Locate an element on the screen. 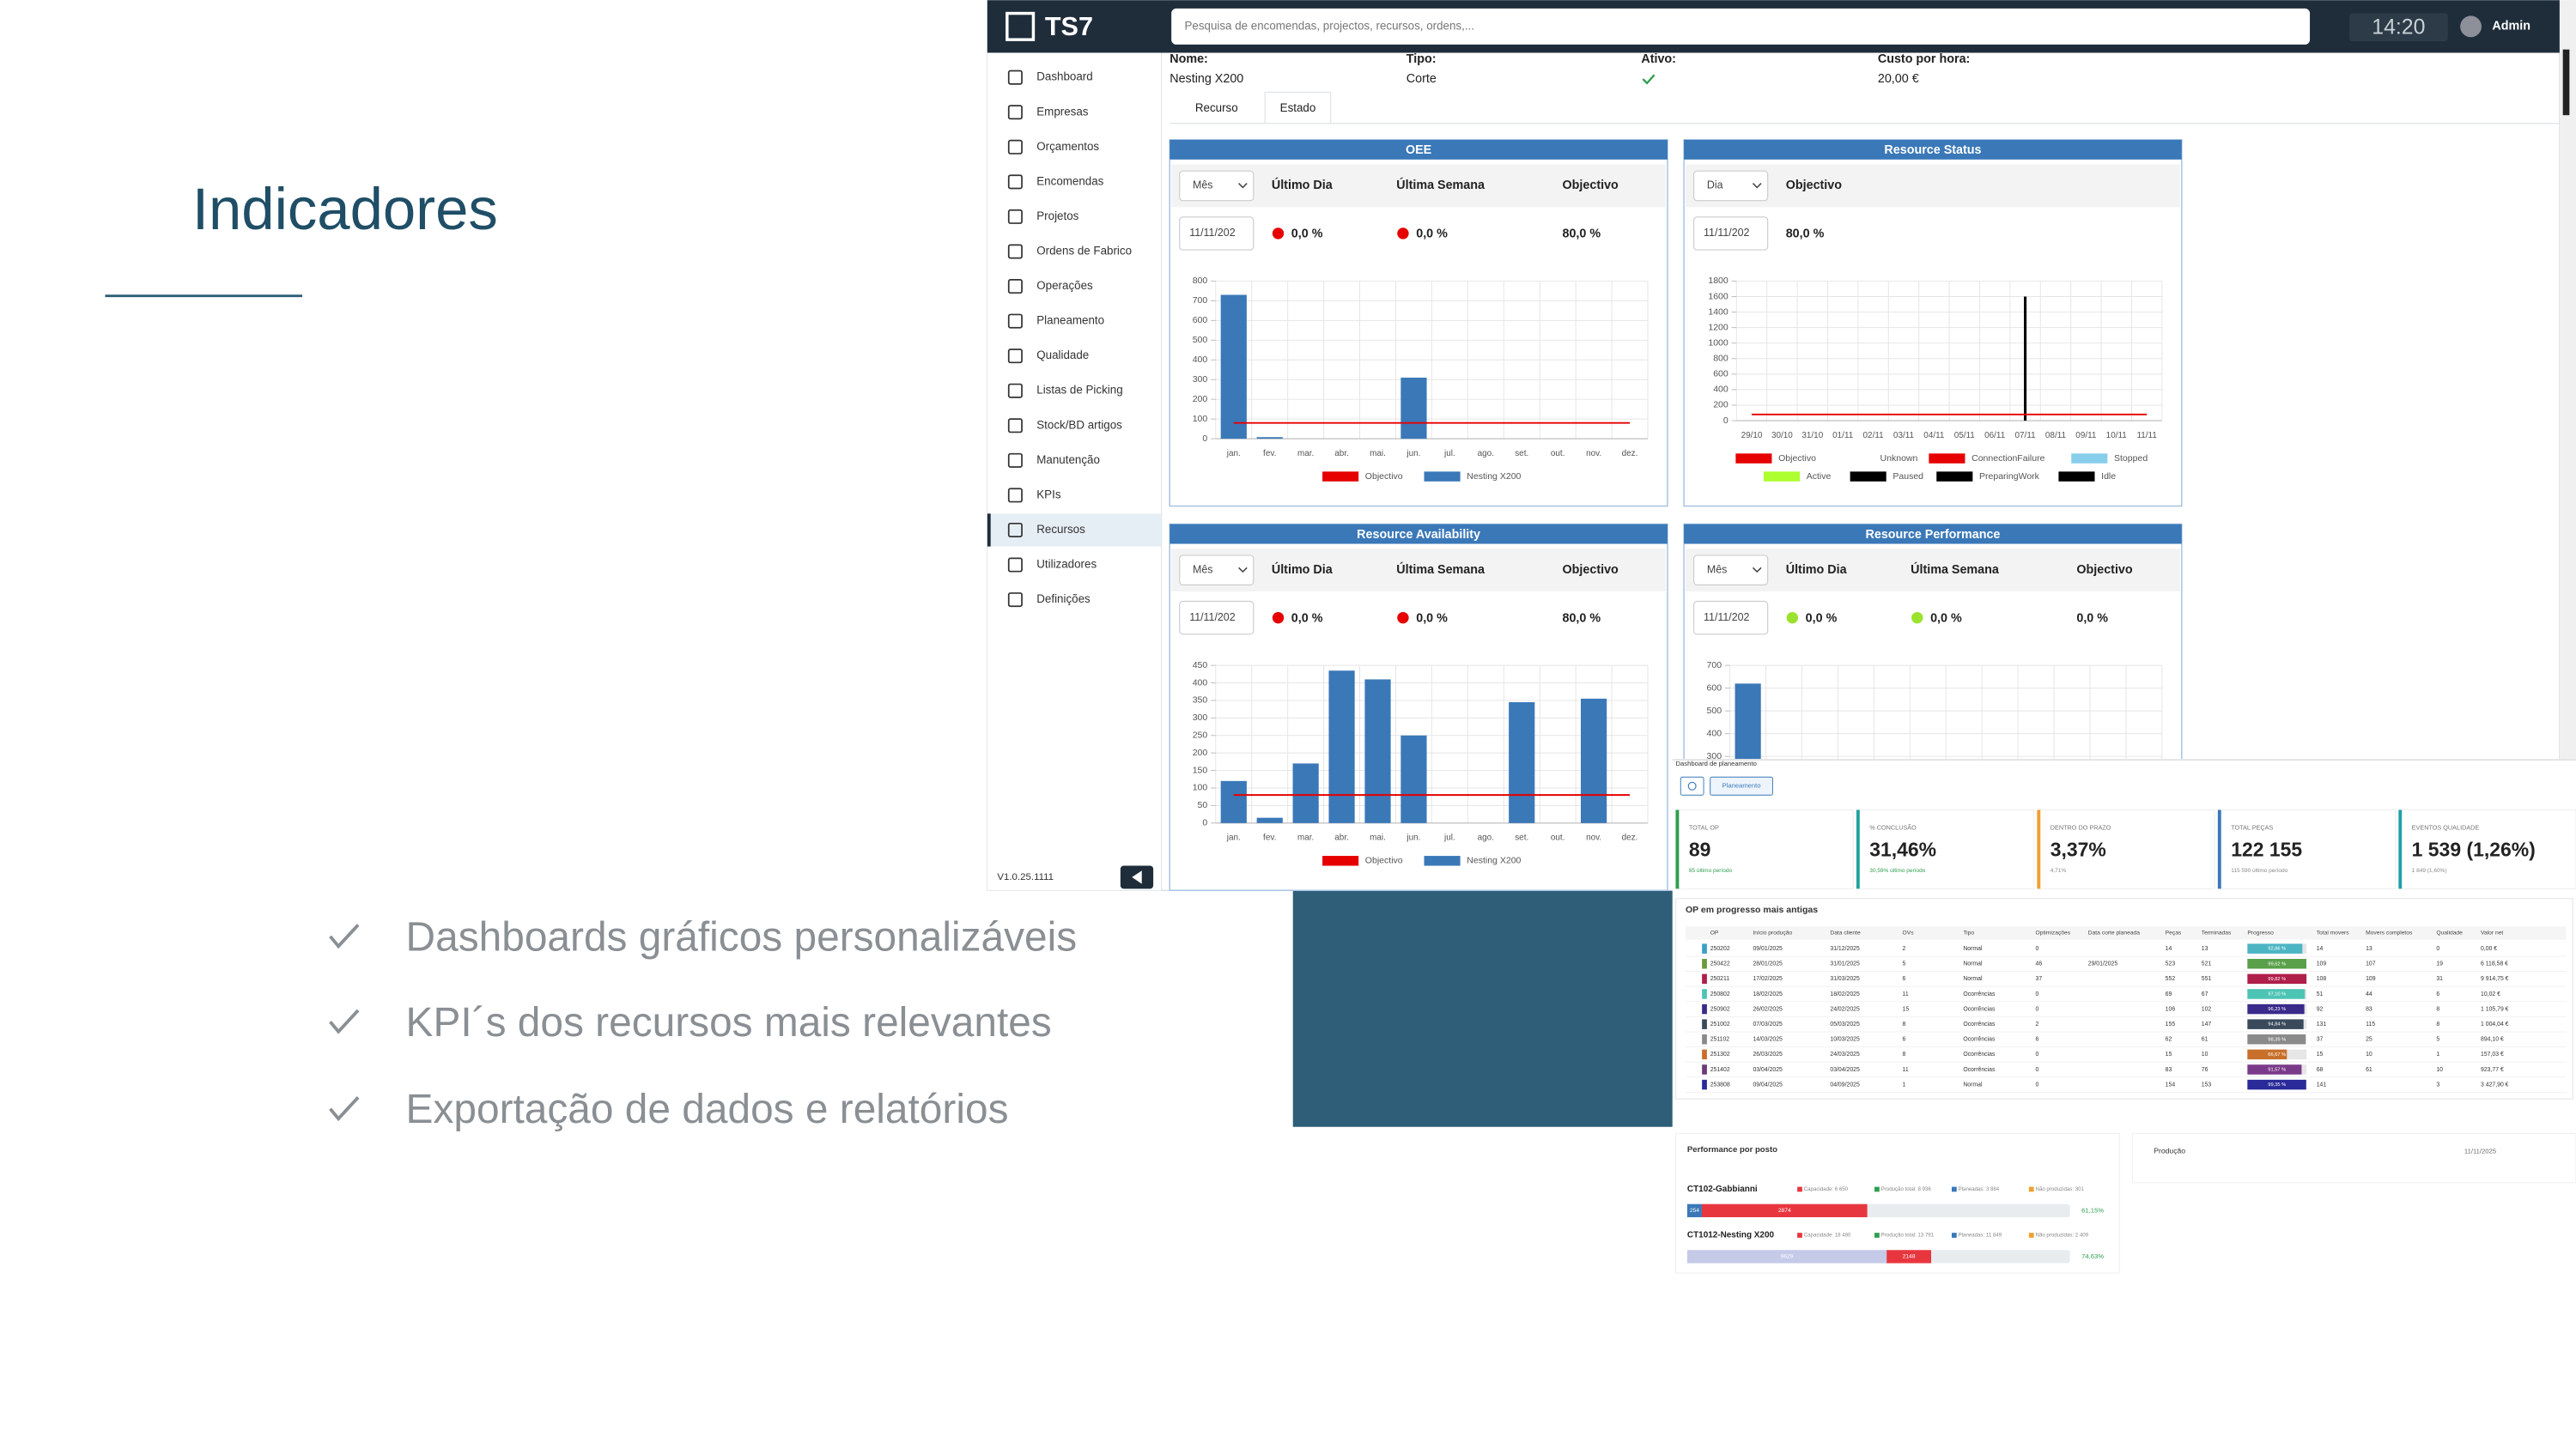 This screenshot has height=1449, width=2576. period-select-value: Dia is located at coordinates (1715, 185).